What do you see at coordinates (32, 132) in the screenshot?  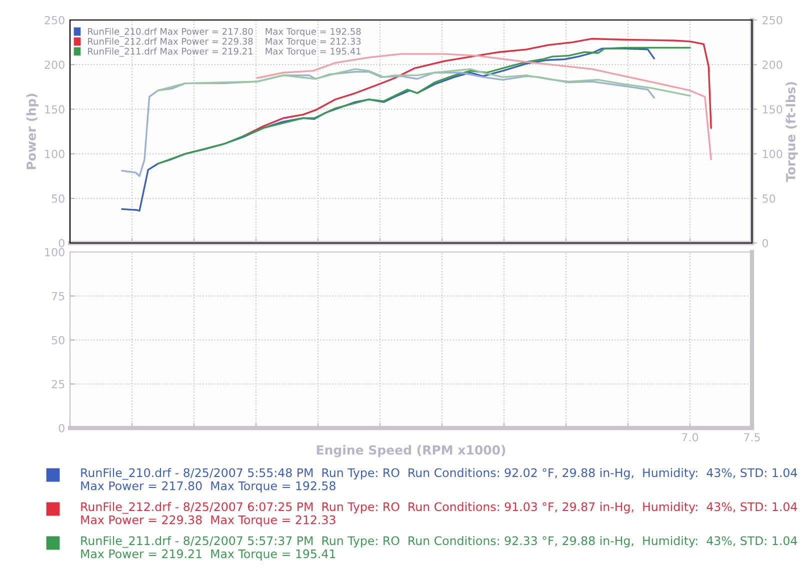 I see `y-axis-title: Power (hp)` at bounding box center [32, 132].